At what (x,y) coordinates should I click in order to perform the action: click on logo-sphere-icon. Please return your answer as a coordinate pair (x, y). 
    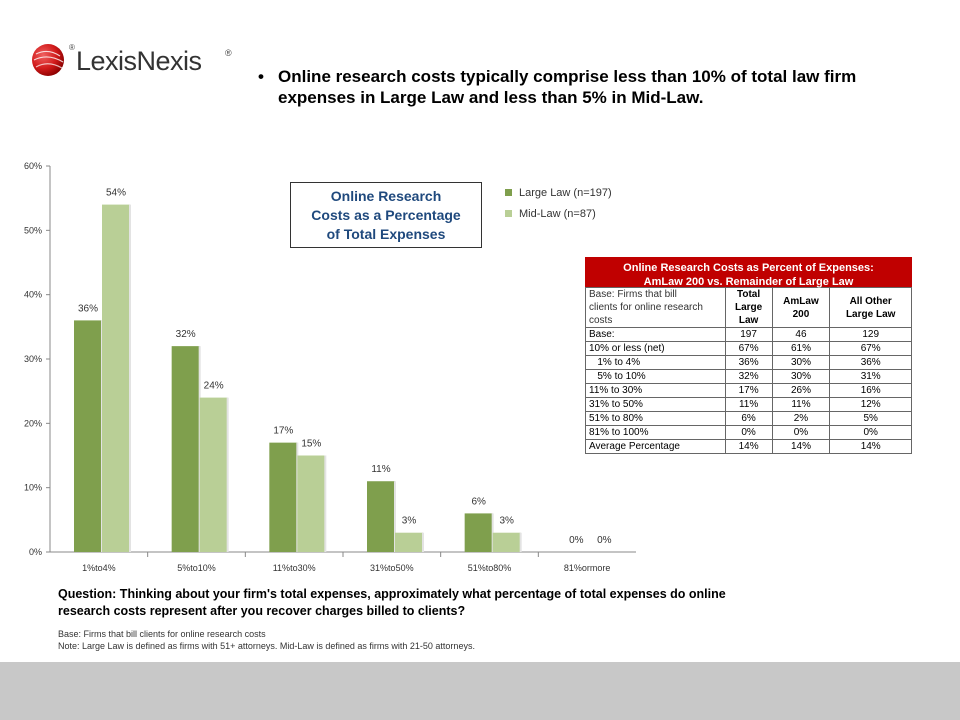
    Looking at the image, I should click on (48, 60).